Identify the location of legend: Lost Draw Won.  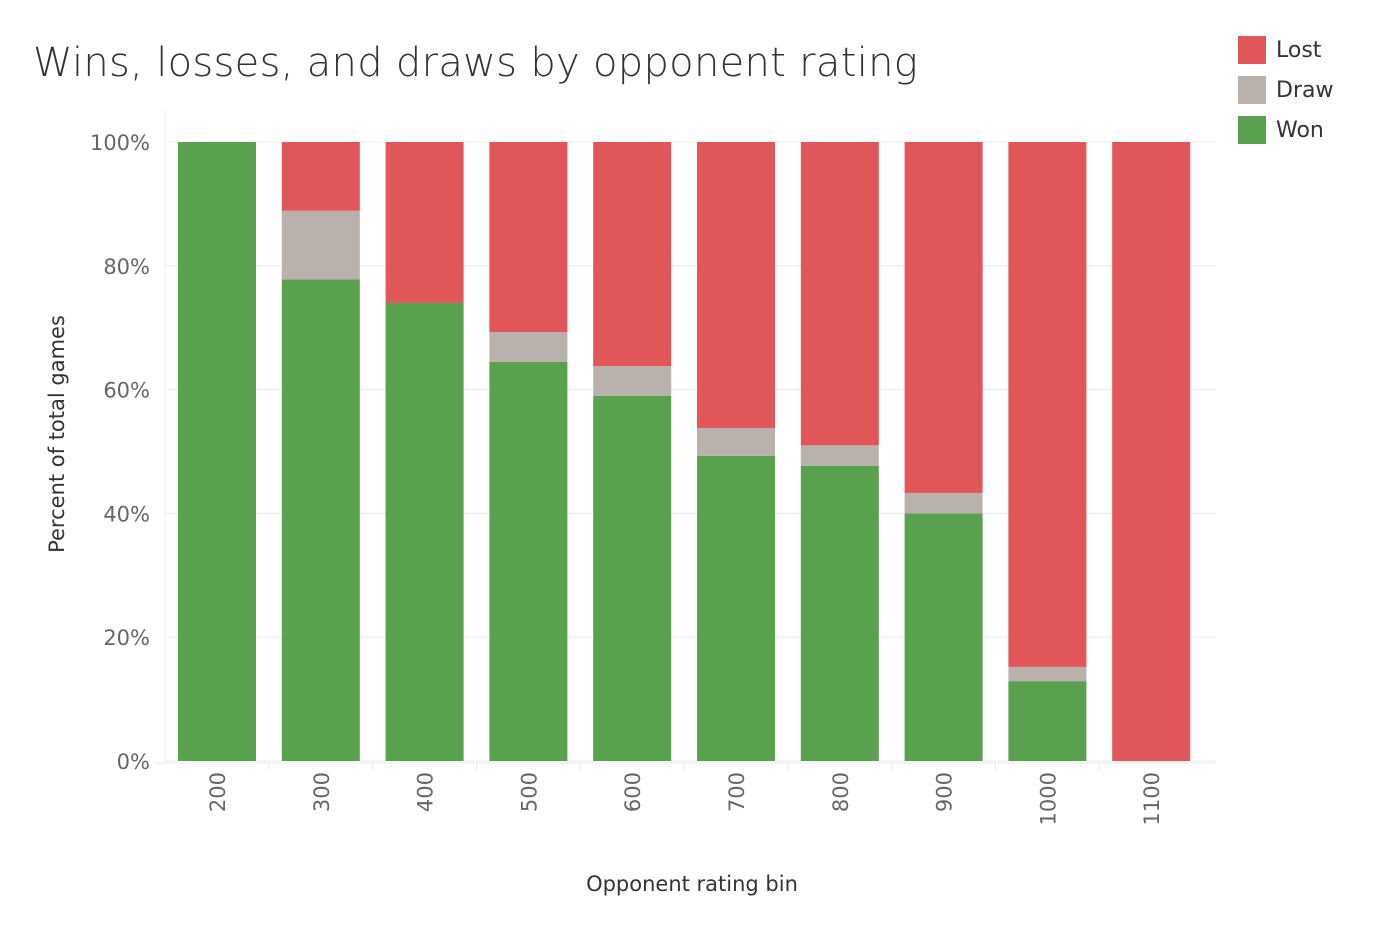
(1285, 90).